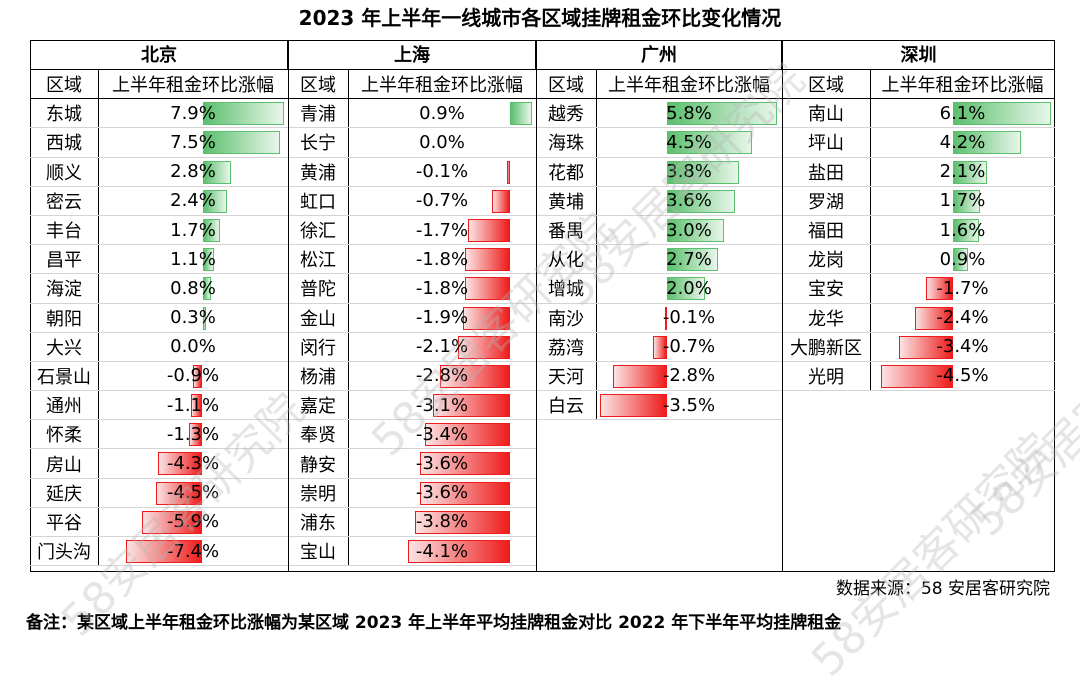 The image size is (1080, 688). What do you see at coordinates (659, 318) in the screenshot?
I see `table-row: 南沙 -0.1%` at bounding box center [659, 318].